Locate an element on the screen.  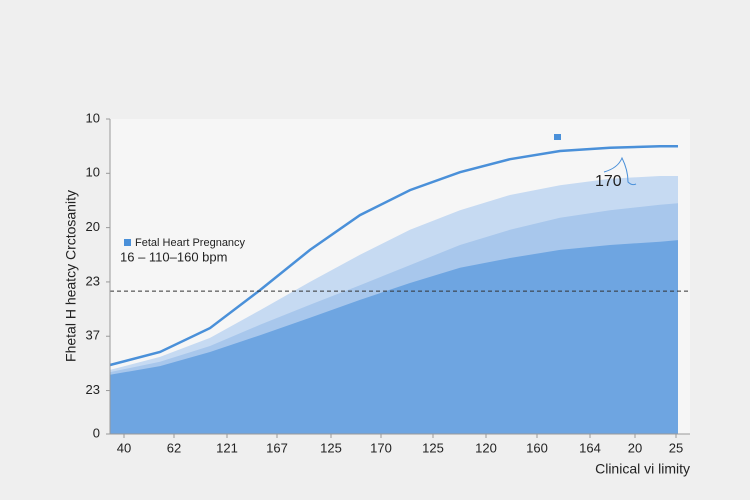
x-tick-label: 40 is located at coordinates (124, 447).